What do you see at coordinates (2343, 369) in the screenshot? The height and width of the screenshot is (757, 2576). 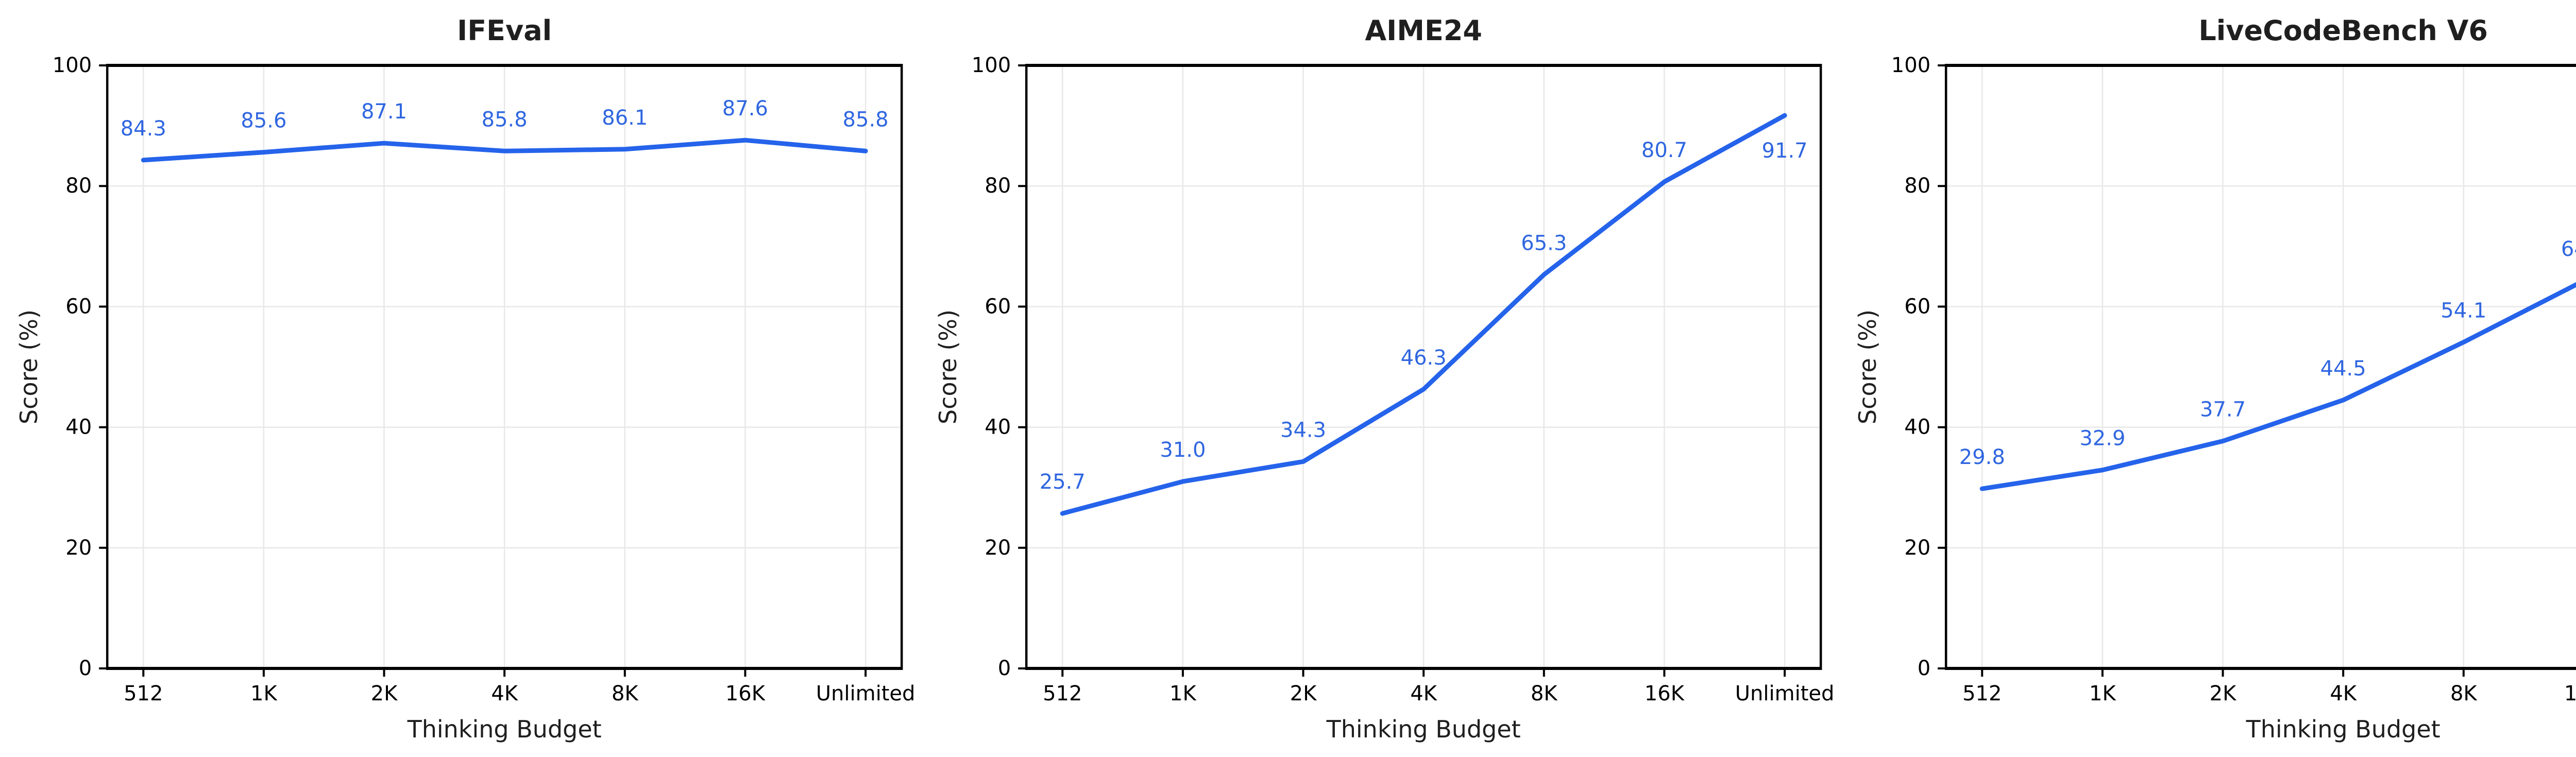 I see `value-label: 44.5` at bounding box center [2343, 369].